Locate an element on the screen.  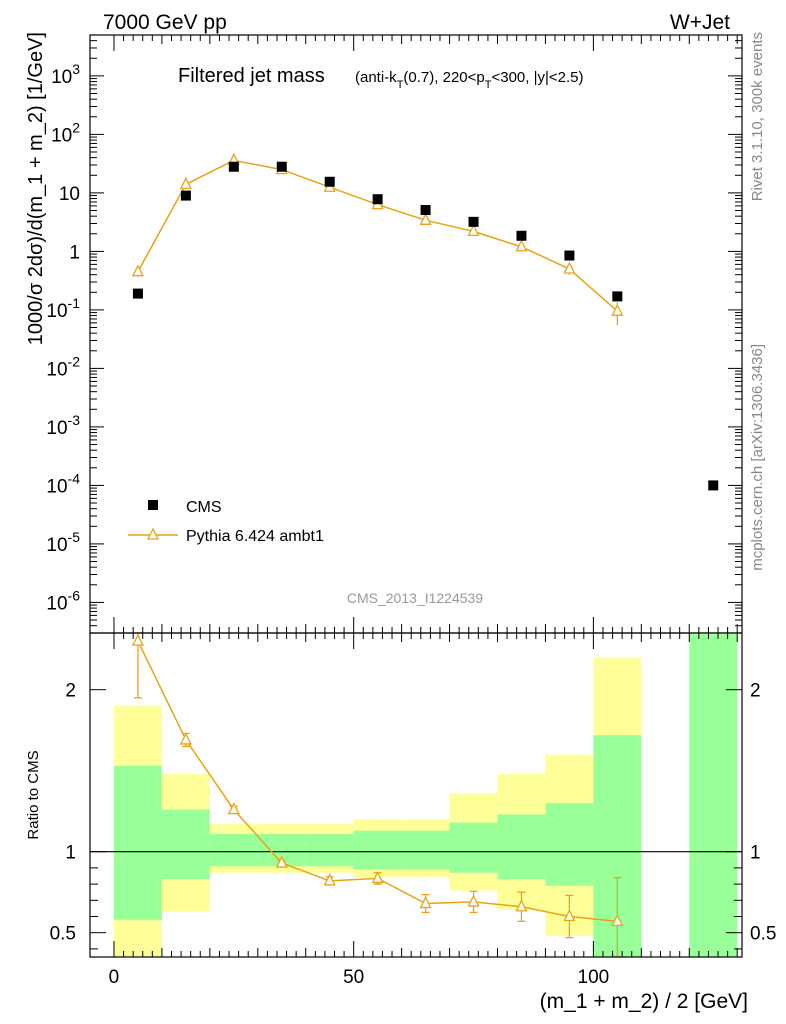
x-tick-label: 100 is located at coordinates (594, 977).